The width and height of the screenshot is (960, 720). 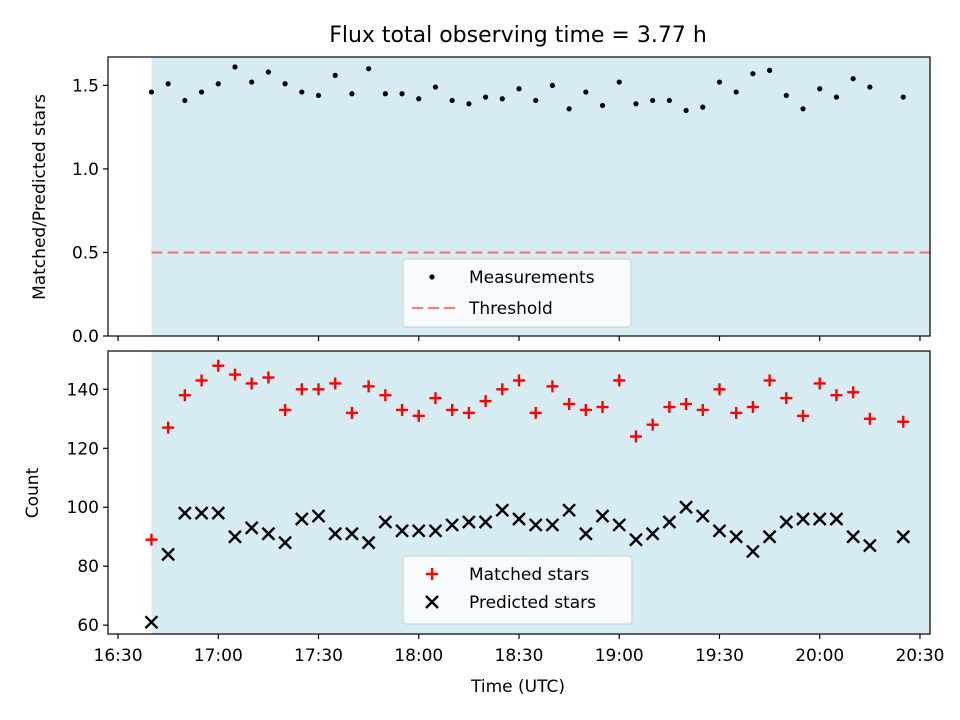 What do you see at coordinates (88, 626) in the screenshot?
I see `y-tick-label: 60` at bounding box center [88, 626].